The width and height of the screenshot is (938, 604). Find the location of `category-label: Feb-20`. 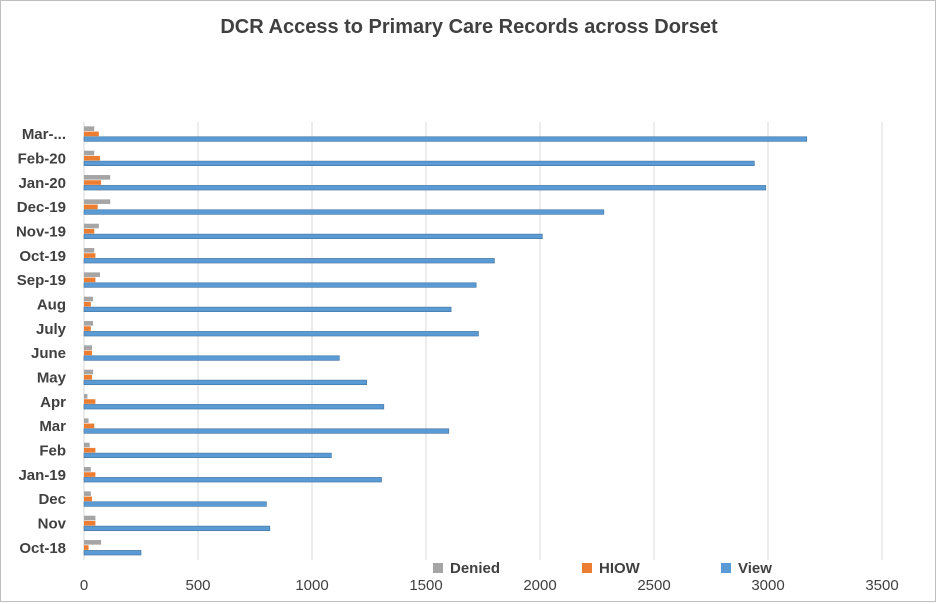

category-label: Feb-20 is located at coordinates (42, 159).